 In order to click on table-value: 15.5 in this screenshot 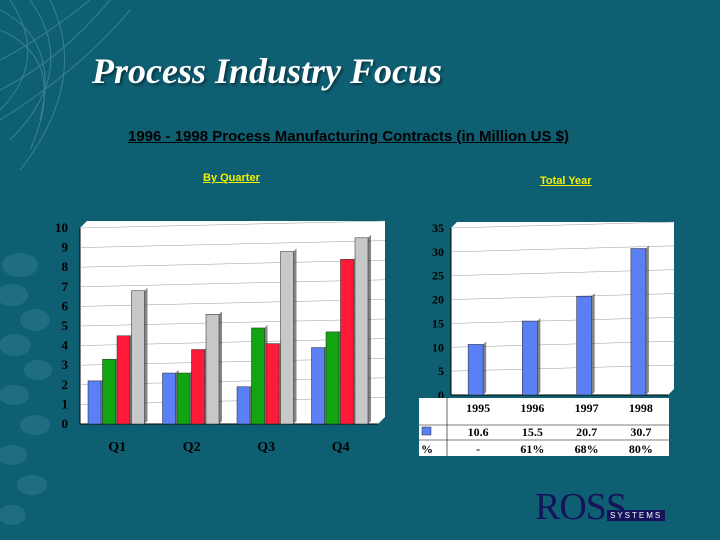, I will do `click(532, 432)`.